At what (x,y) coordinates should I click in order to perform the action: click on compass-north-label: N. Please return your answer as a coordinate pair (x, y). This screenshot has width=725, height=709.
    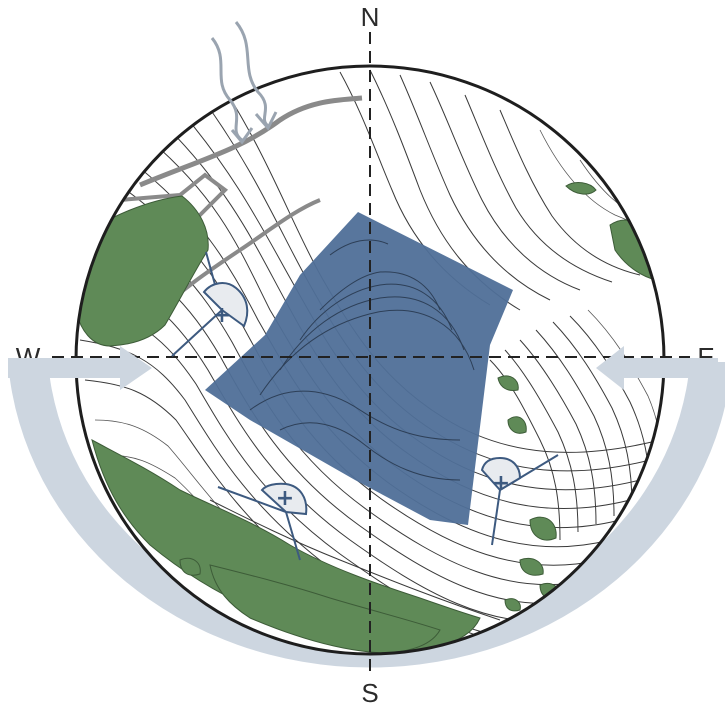
    Looking at the image, I should click on (370, 17).